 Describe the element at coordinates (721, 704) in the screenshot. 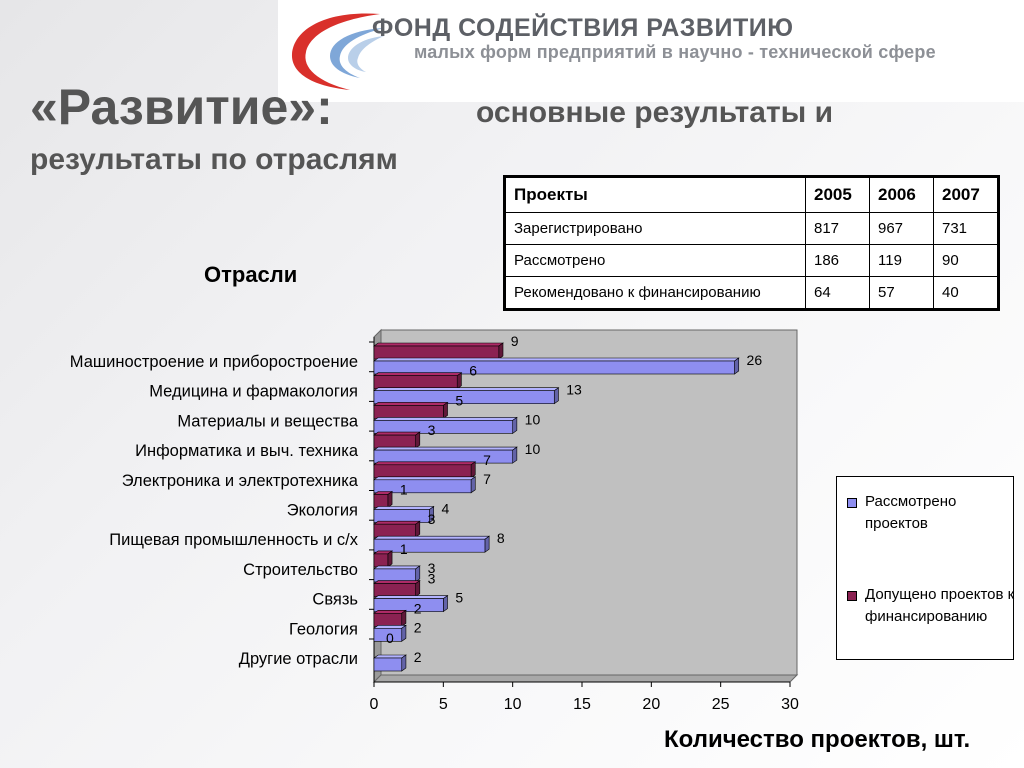

I see `x-tick-label: 25` at that location.